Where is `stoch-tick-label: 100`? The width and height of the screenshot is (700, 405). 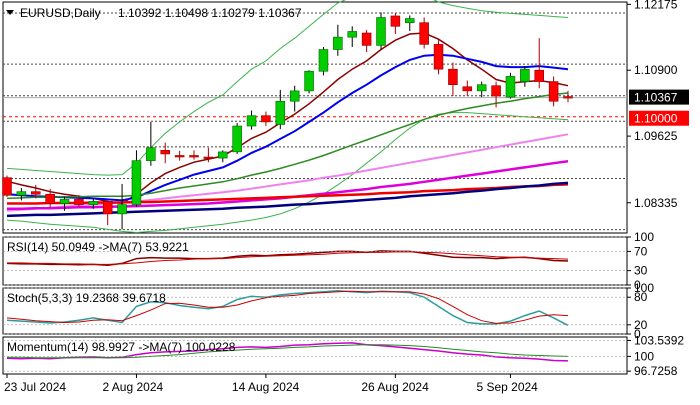
stoch-tick-label: 100 is located at coordinates (644, 288).